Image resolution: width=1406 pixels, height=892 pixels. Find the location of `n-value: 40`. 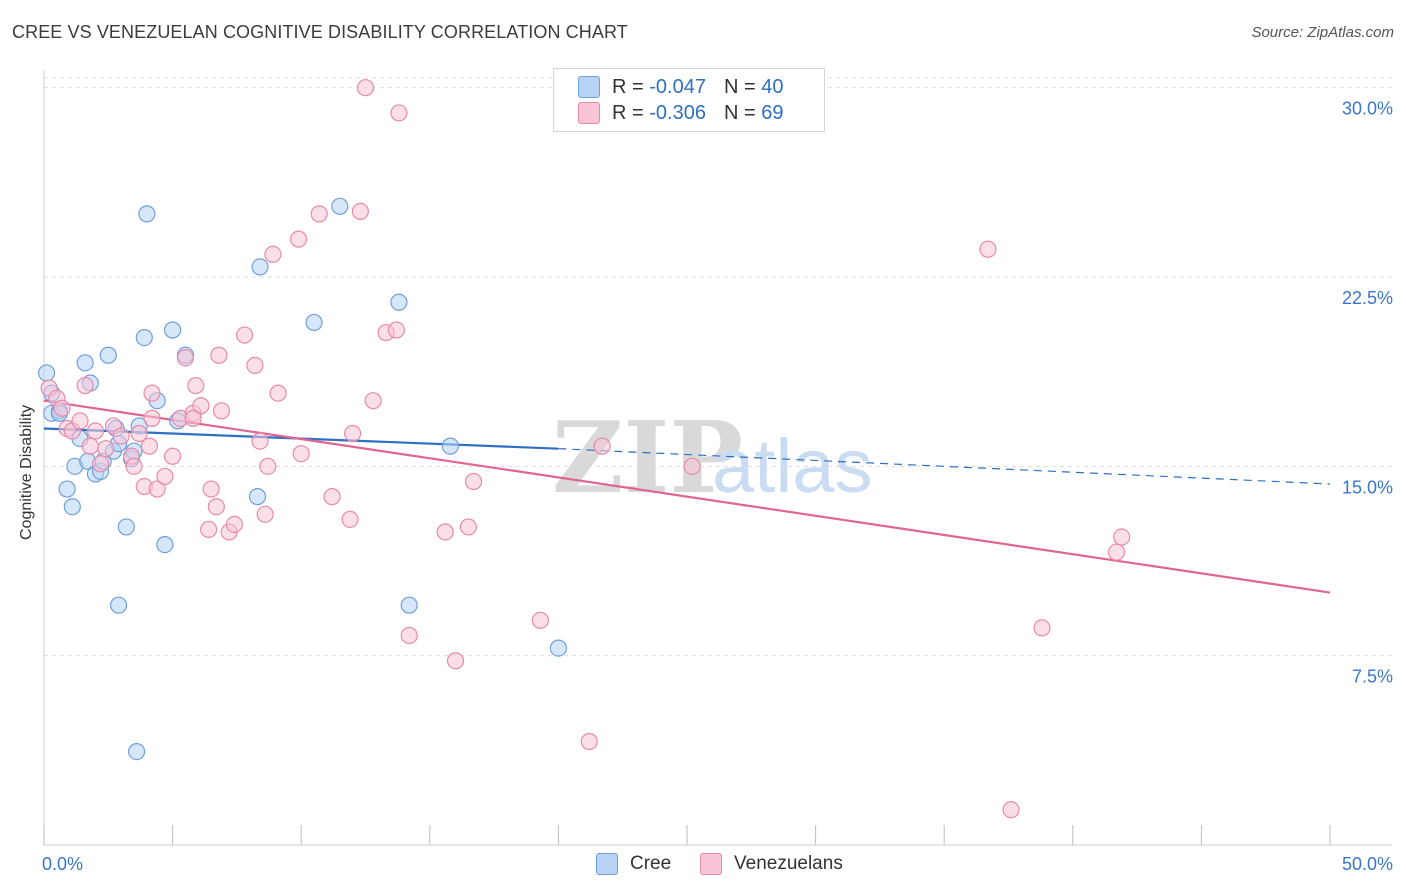

n-value: 40 is located at coordinates (772, 86).